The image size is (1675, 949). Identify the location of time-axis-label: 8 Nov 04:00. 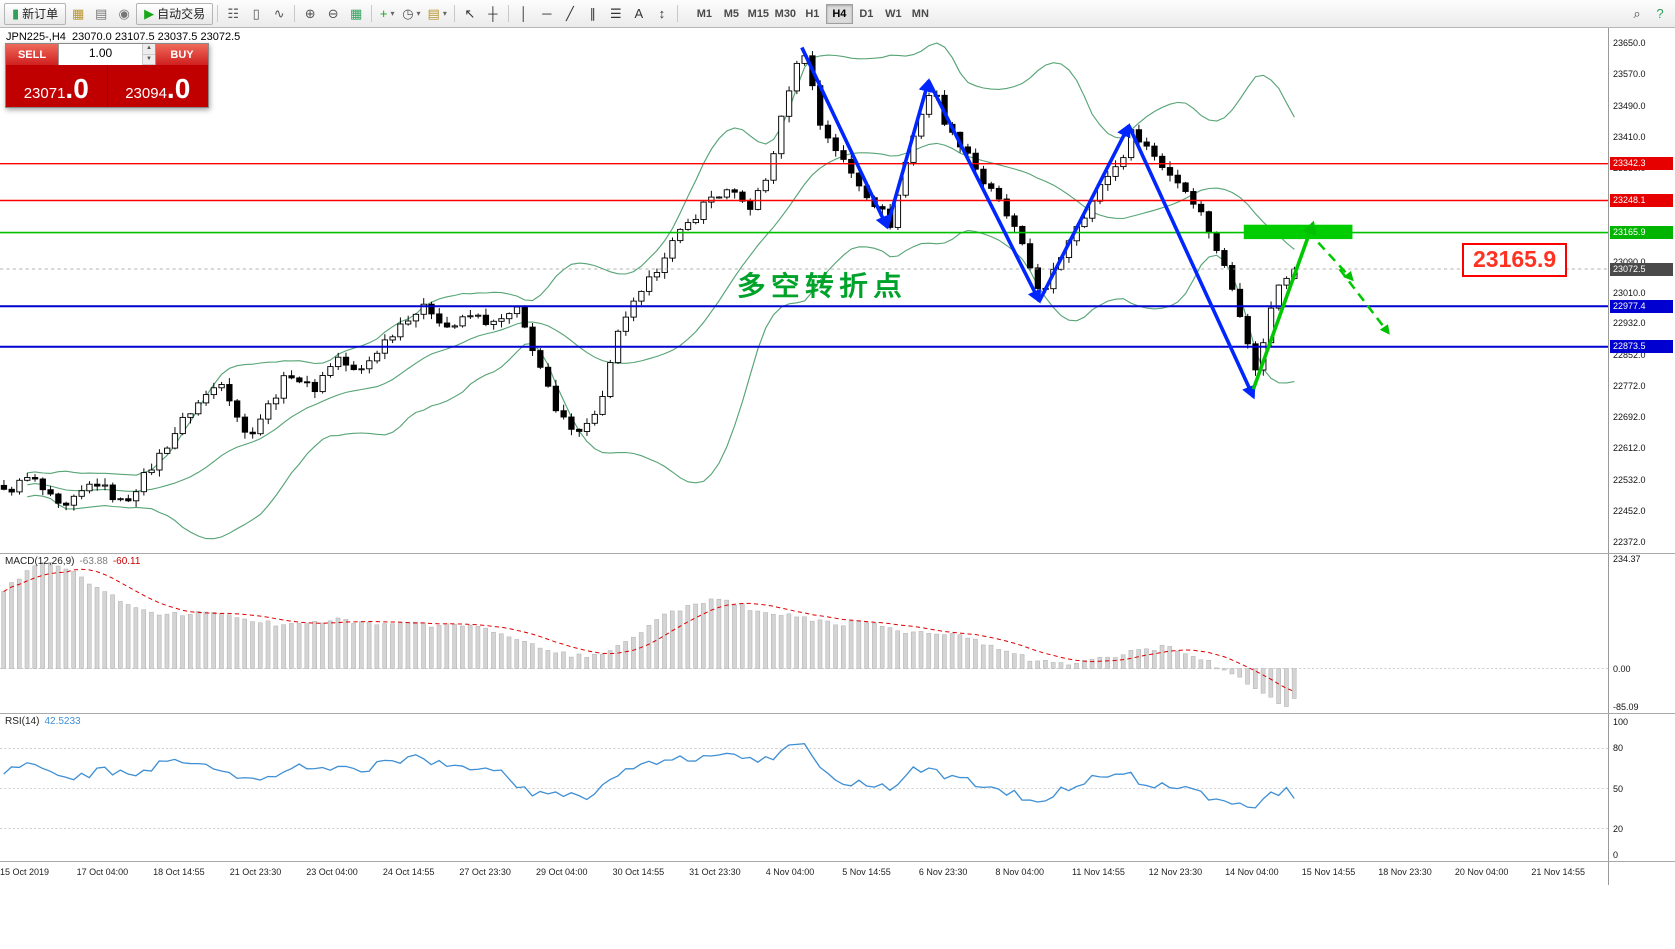
(1019, 872).